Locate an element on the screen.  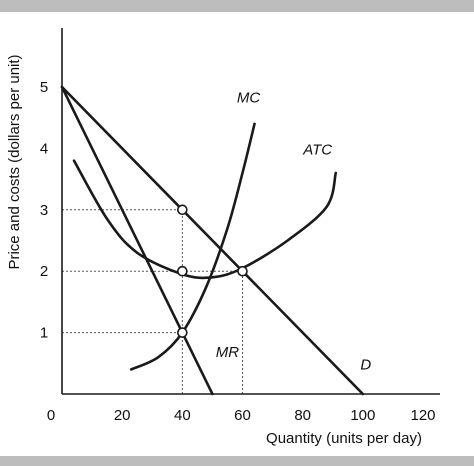
y-tick-4: 4 is located at coordinates (44, 148).